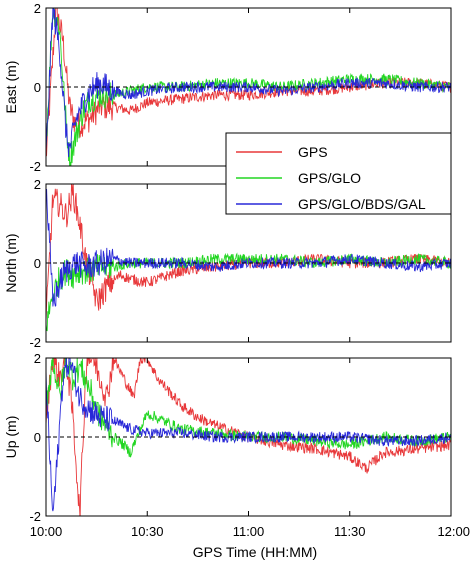 The width and height of the screenshot is (474, 564). What do you see at coordinates (46, 531) in the screenshot?
I see `x-tick-label: 10:00` at bounding box center [46, 531].